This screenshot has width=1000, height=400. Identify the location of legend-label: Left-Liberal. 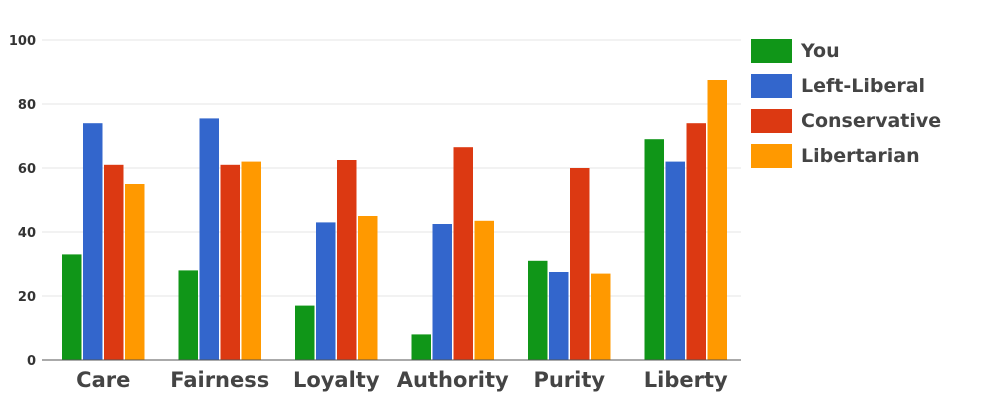
(863, 86).